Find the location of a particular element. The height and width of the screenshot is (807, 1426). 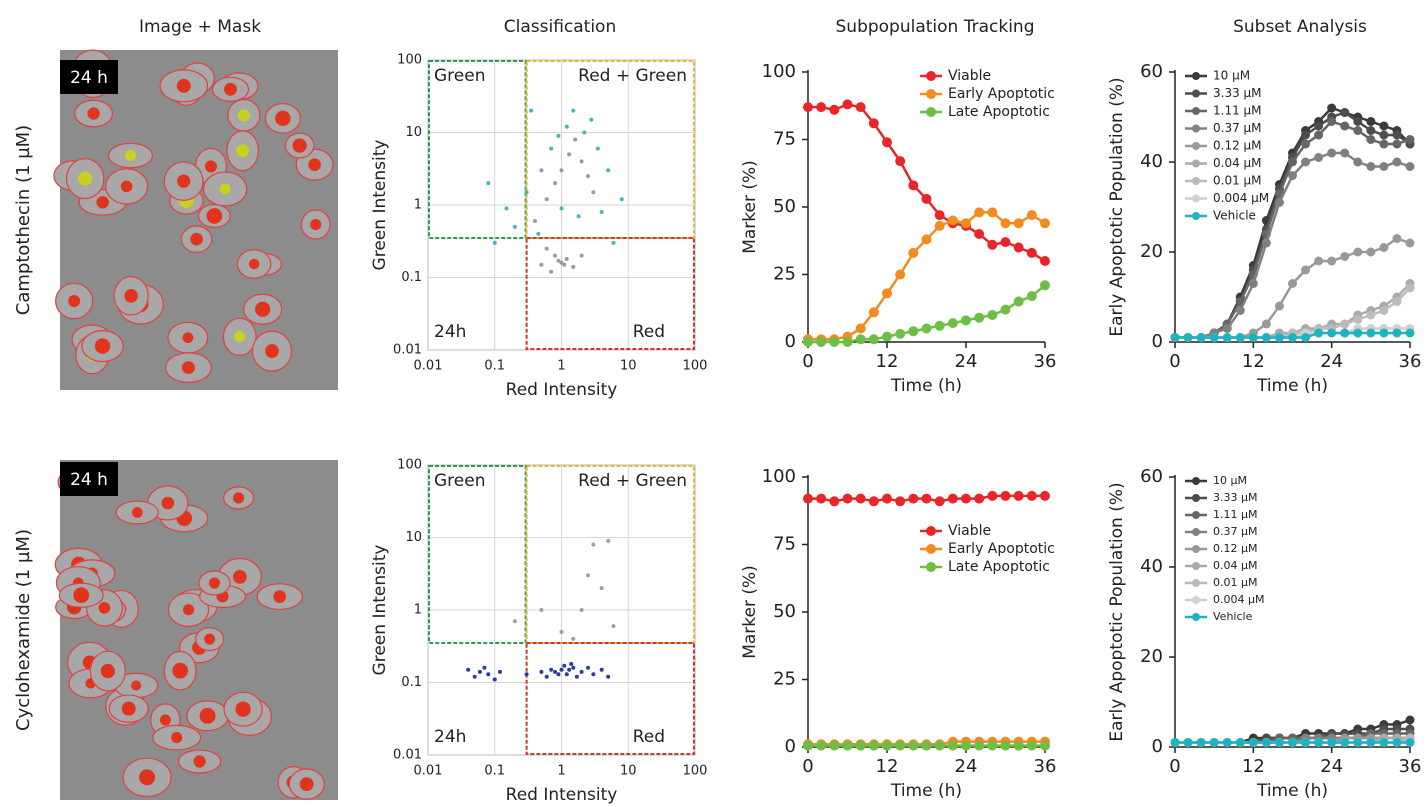

image-label: 24 h is located at coordinates (89, 480).